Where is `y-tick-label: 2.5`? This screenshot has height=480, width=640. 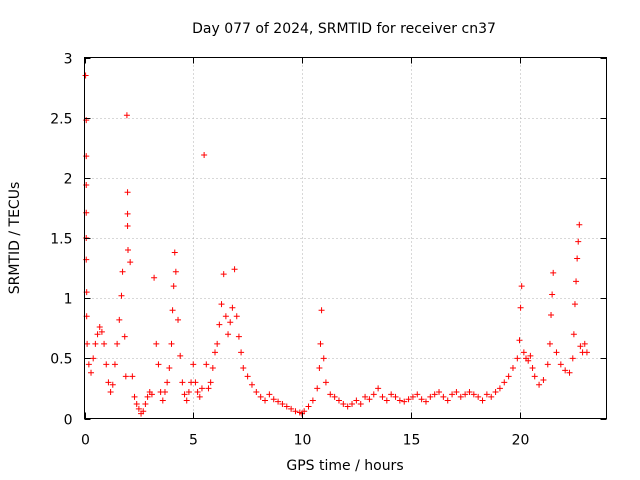
y-tick-label: 2.5 is located at coordinates (61, 120).